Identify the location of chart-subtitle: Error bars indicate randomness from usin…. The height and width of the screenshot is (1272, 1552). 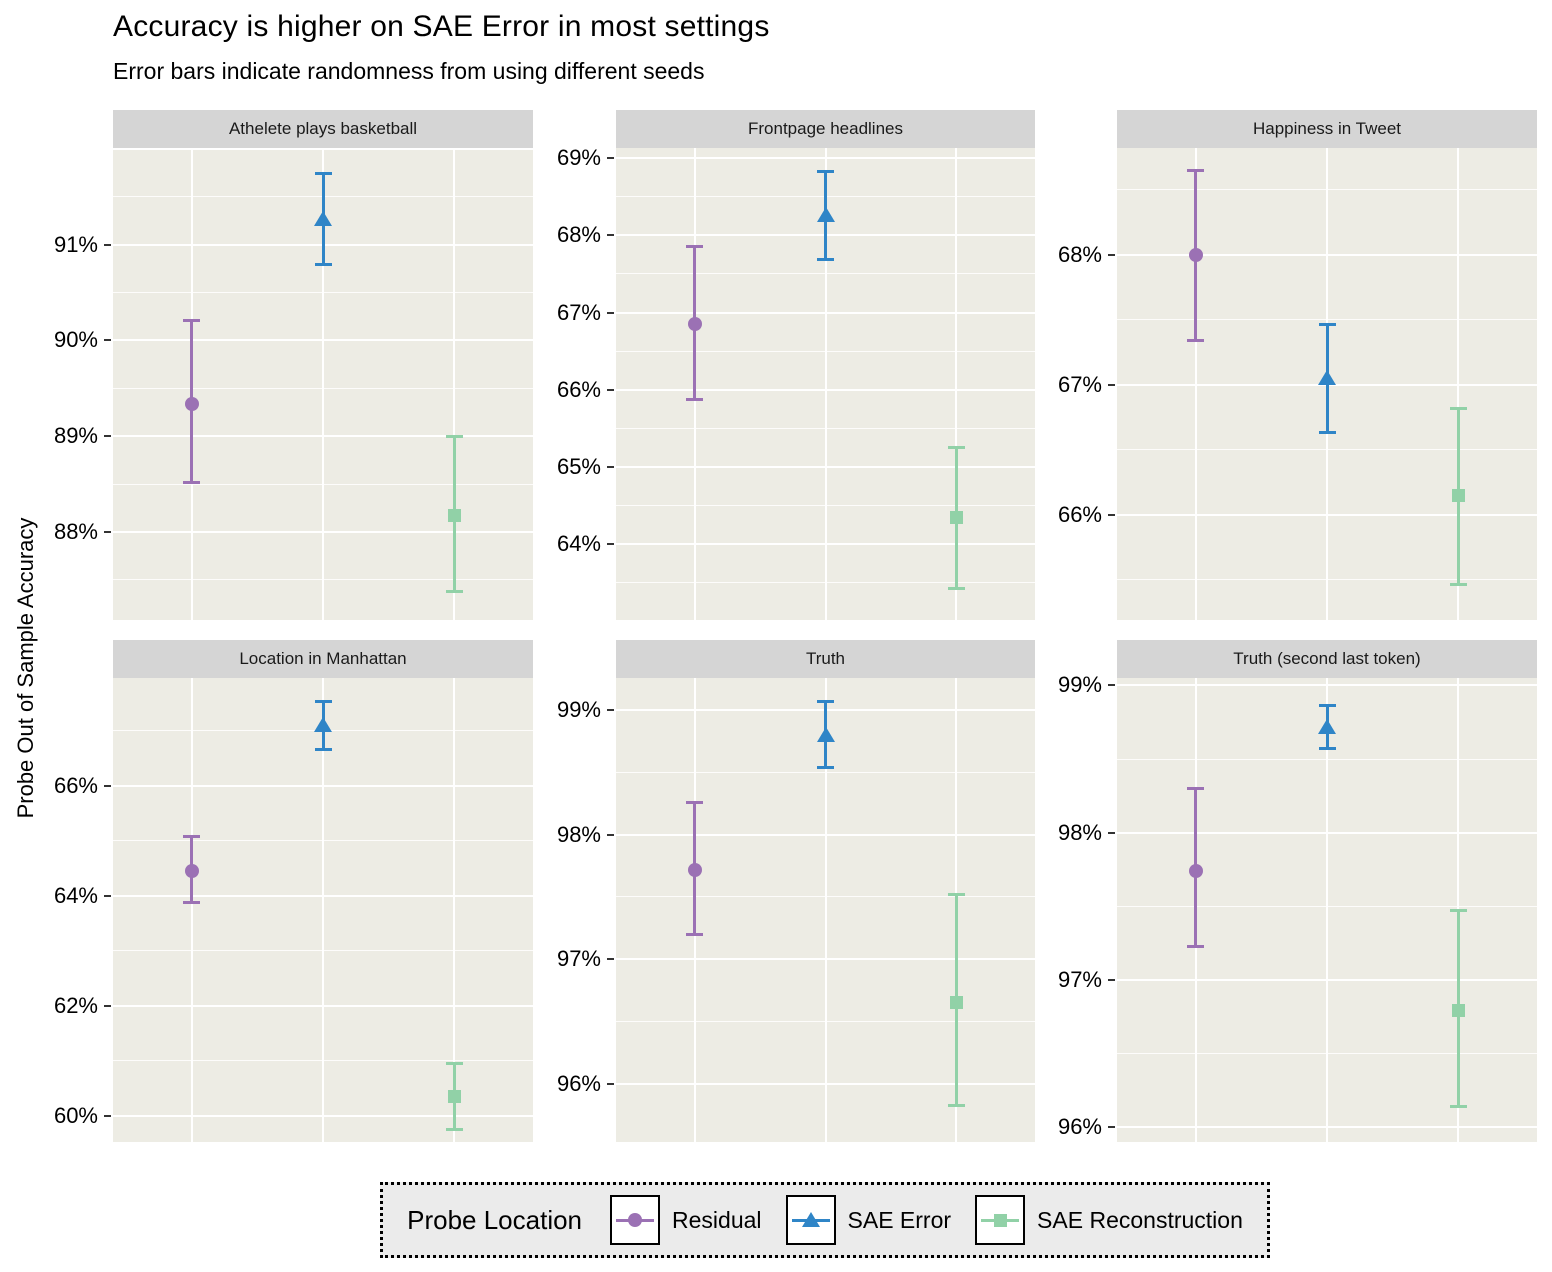
(409, 71).